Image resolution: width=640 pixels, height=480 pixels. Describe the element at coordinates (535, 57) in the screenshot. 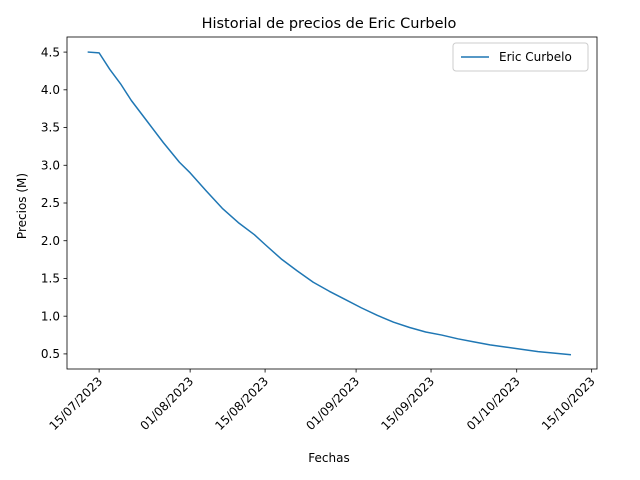

I see `legend-entry: Eric Curbelo` at that location.